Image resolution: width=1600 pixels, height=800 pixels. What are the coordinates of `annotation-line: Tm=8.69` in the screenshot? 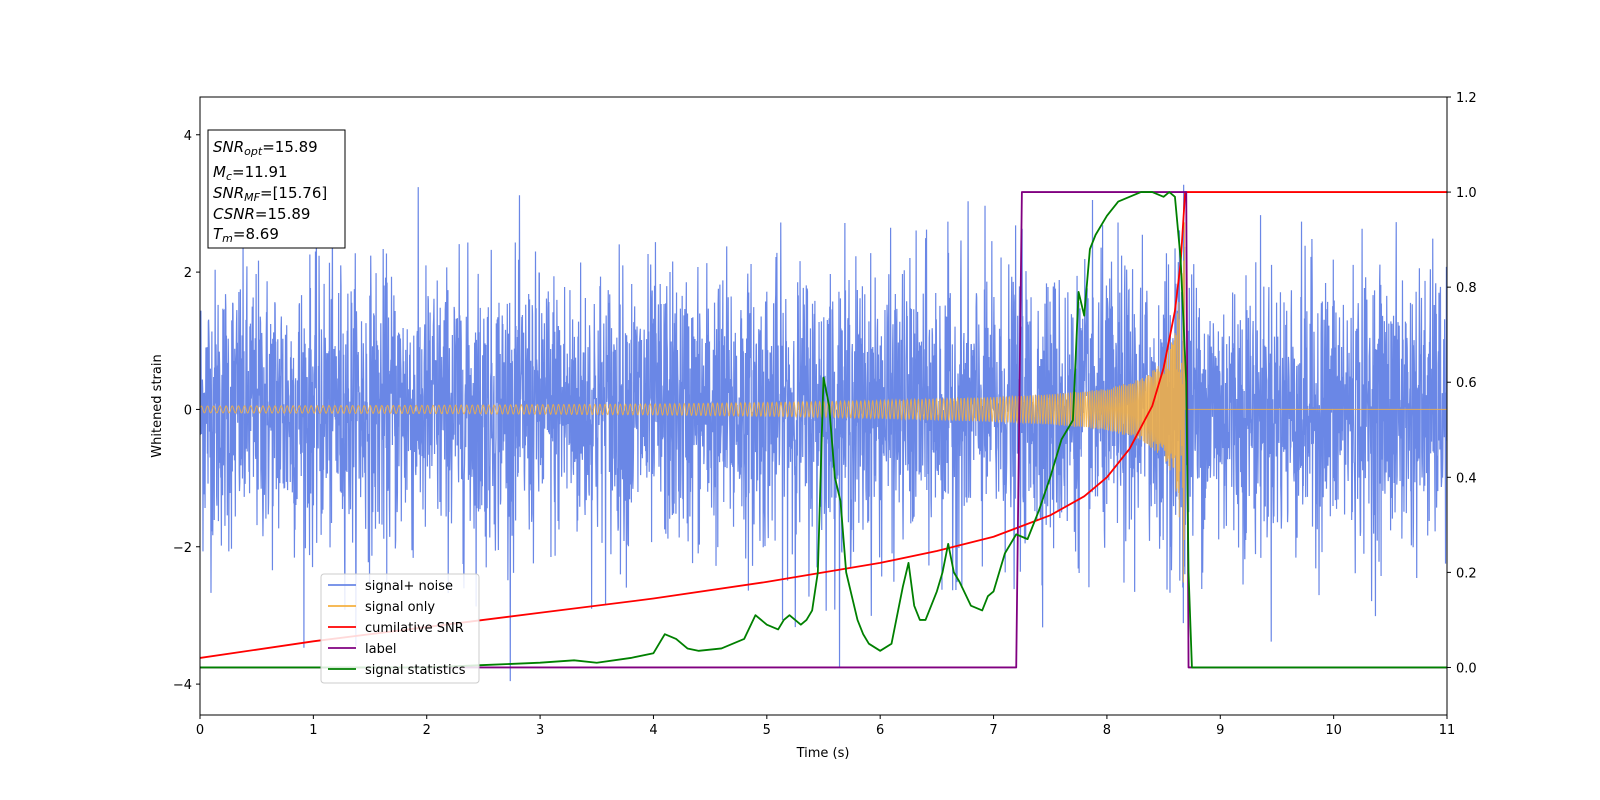 It's located at (246, 235).